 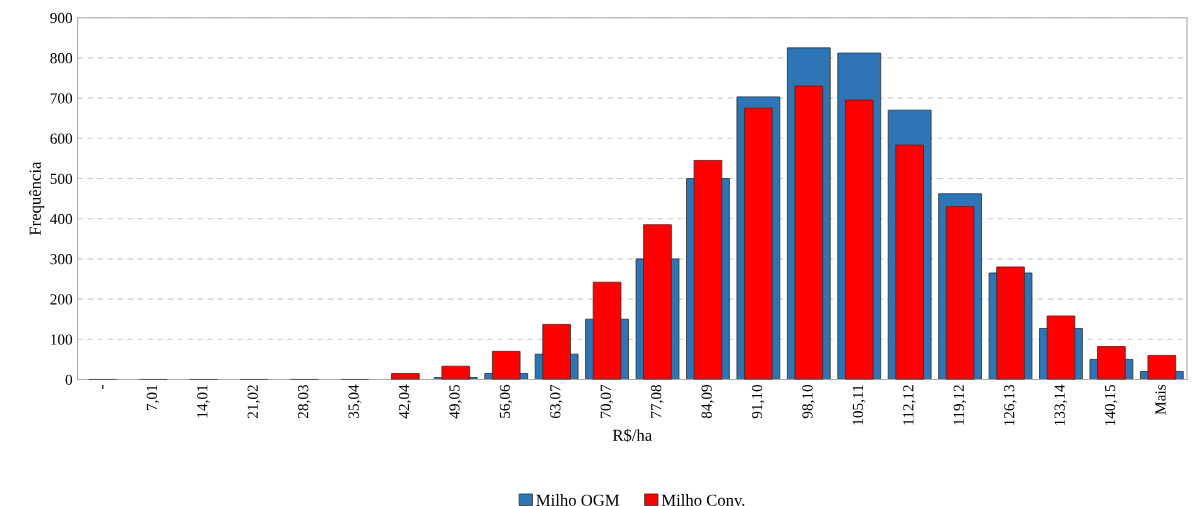 I want to click on y-tick-label: 400, so click(x=61, y=219).